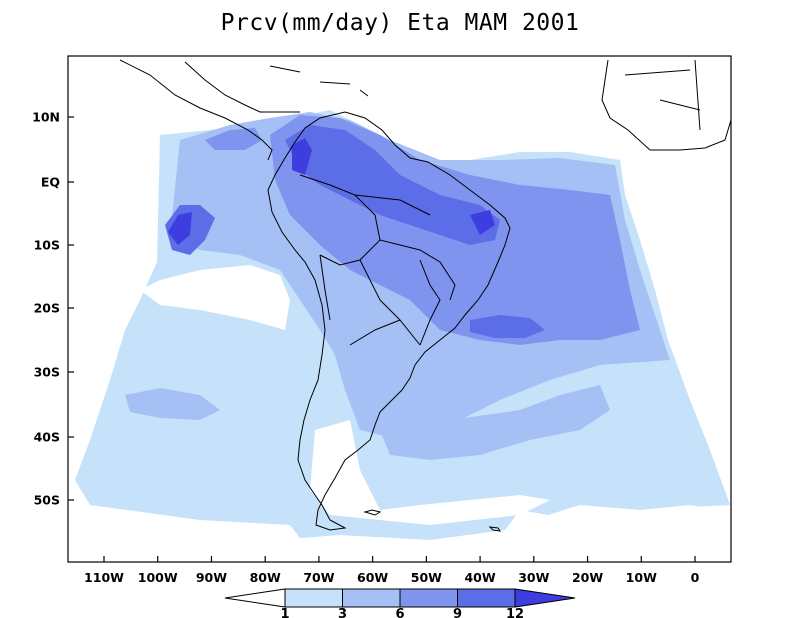 The height and width of the screenshot is (618, 800). I want to click on lat-tick-label: 50S, so click(47, 500).